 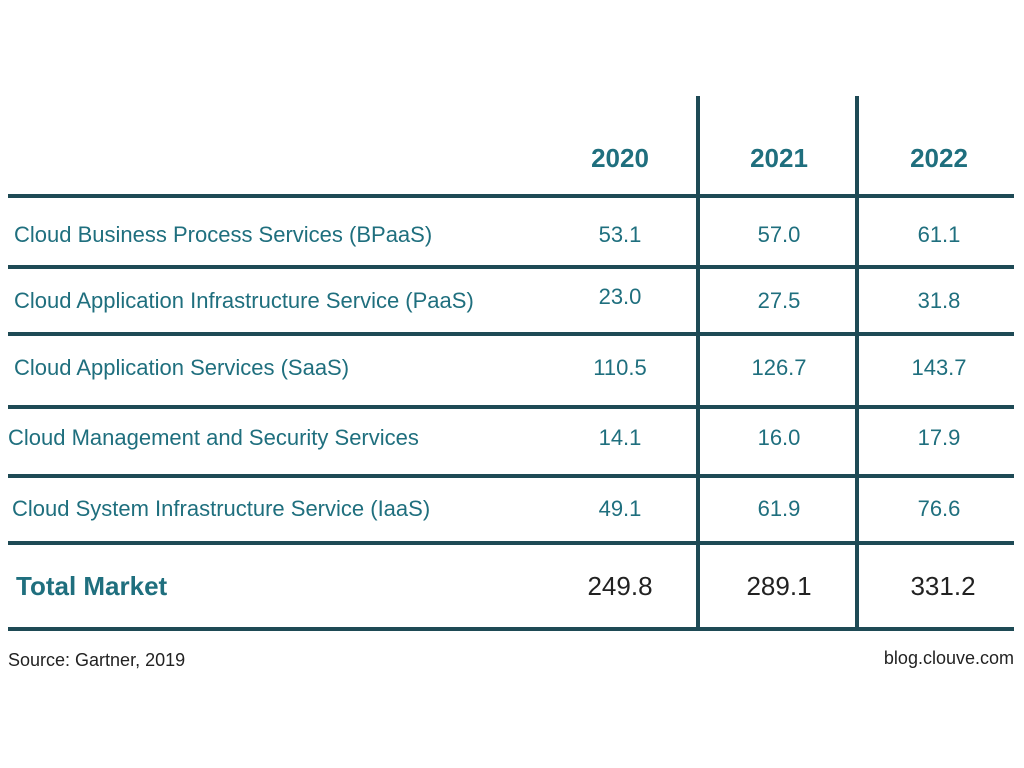 What do you see at coordinates (511, 629) in the screenshot?
I see `table-bottom-border` at bounding box center [511, 629].